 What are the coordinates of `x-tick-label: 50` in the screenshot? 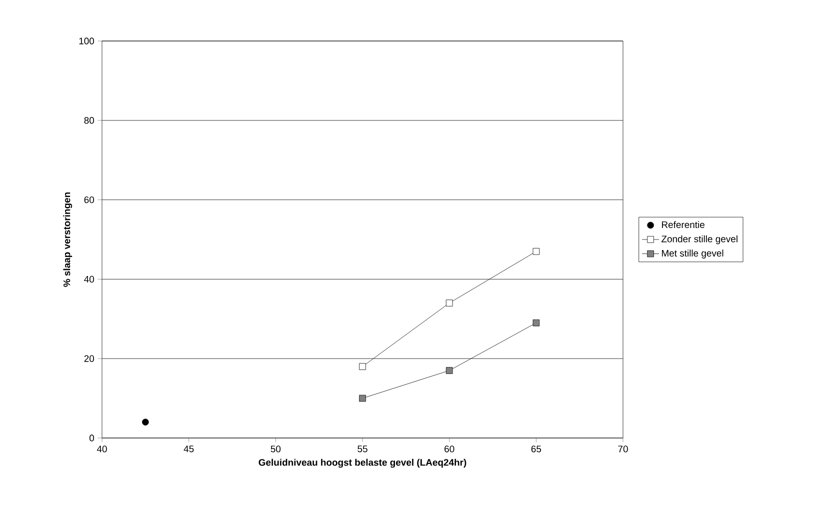 It's located at (275, 449).